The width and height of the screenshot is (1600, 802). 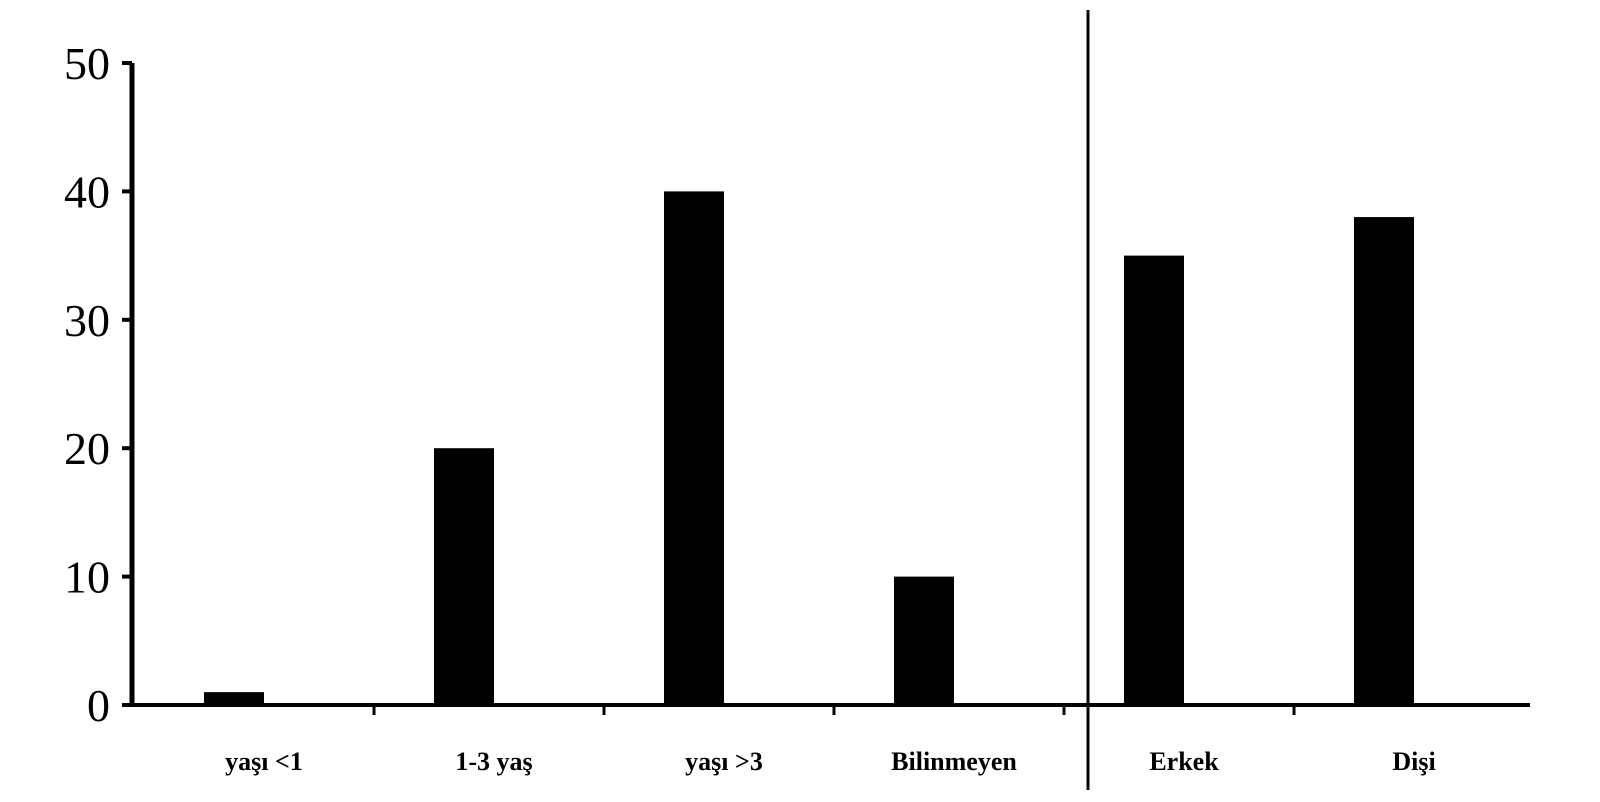 I want to click on x-axis-labels: yaşı <1 1-3 yaş yaşı >3 Bilinmeyen Erkek Dişi, so click(x=830, y=740).